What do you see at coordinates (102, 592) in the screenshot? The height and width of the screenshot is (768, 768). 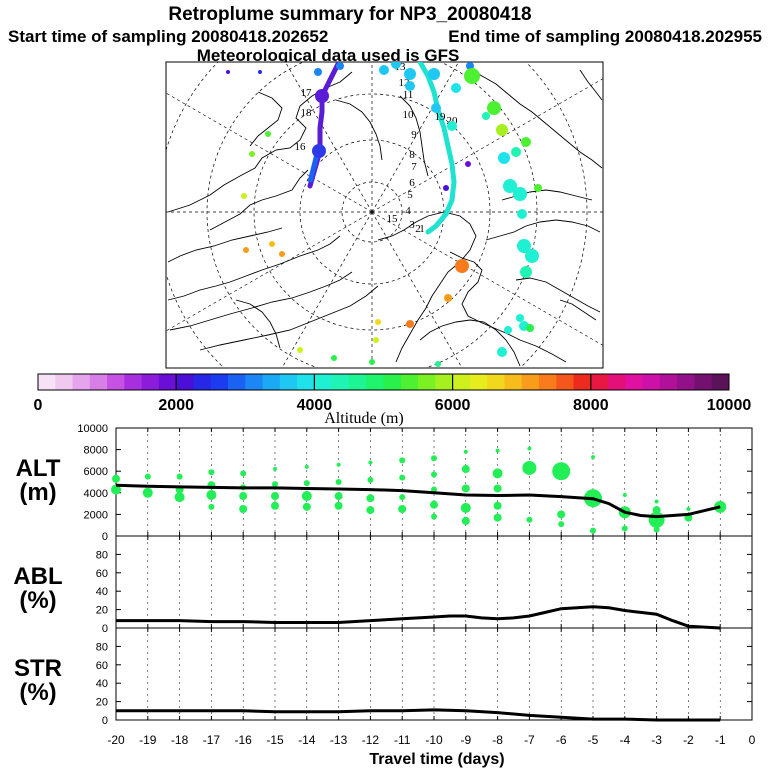 I see `y-tick-label: 40` at bounding box center [102, 592].